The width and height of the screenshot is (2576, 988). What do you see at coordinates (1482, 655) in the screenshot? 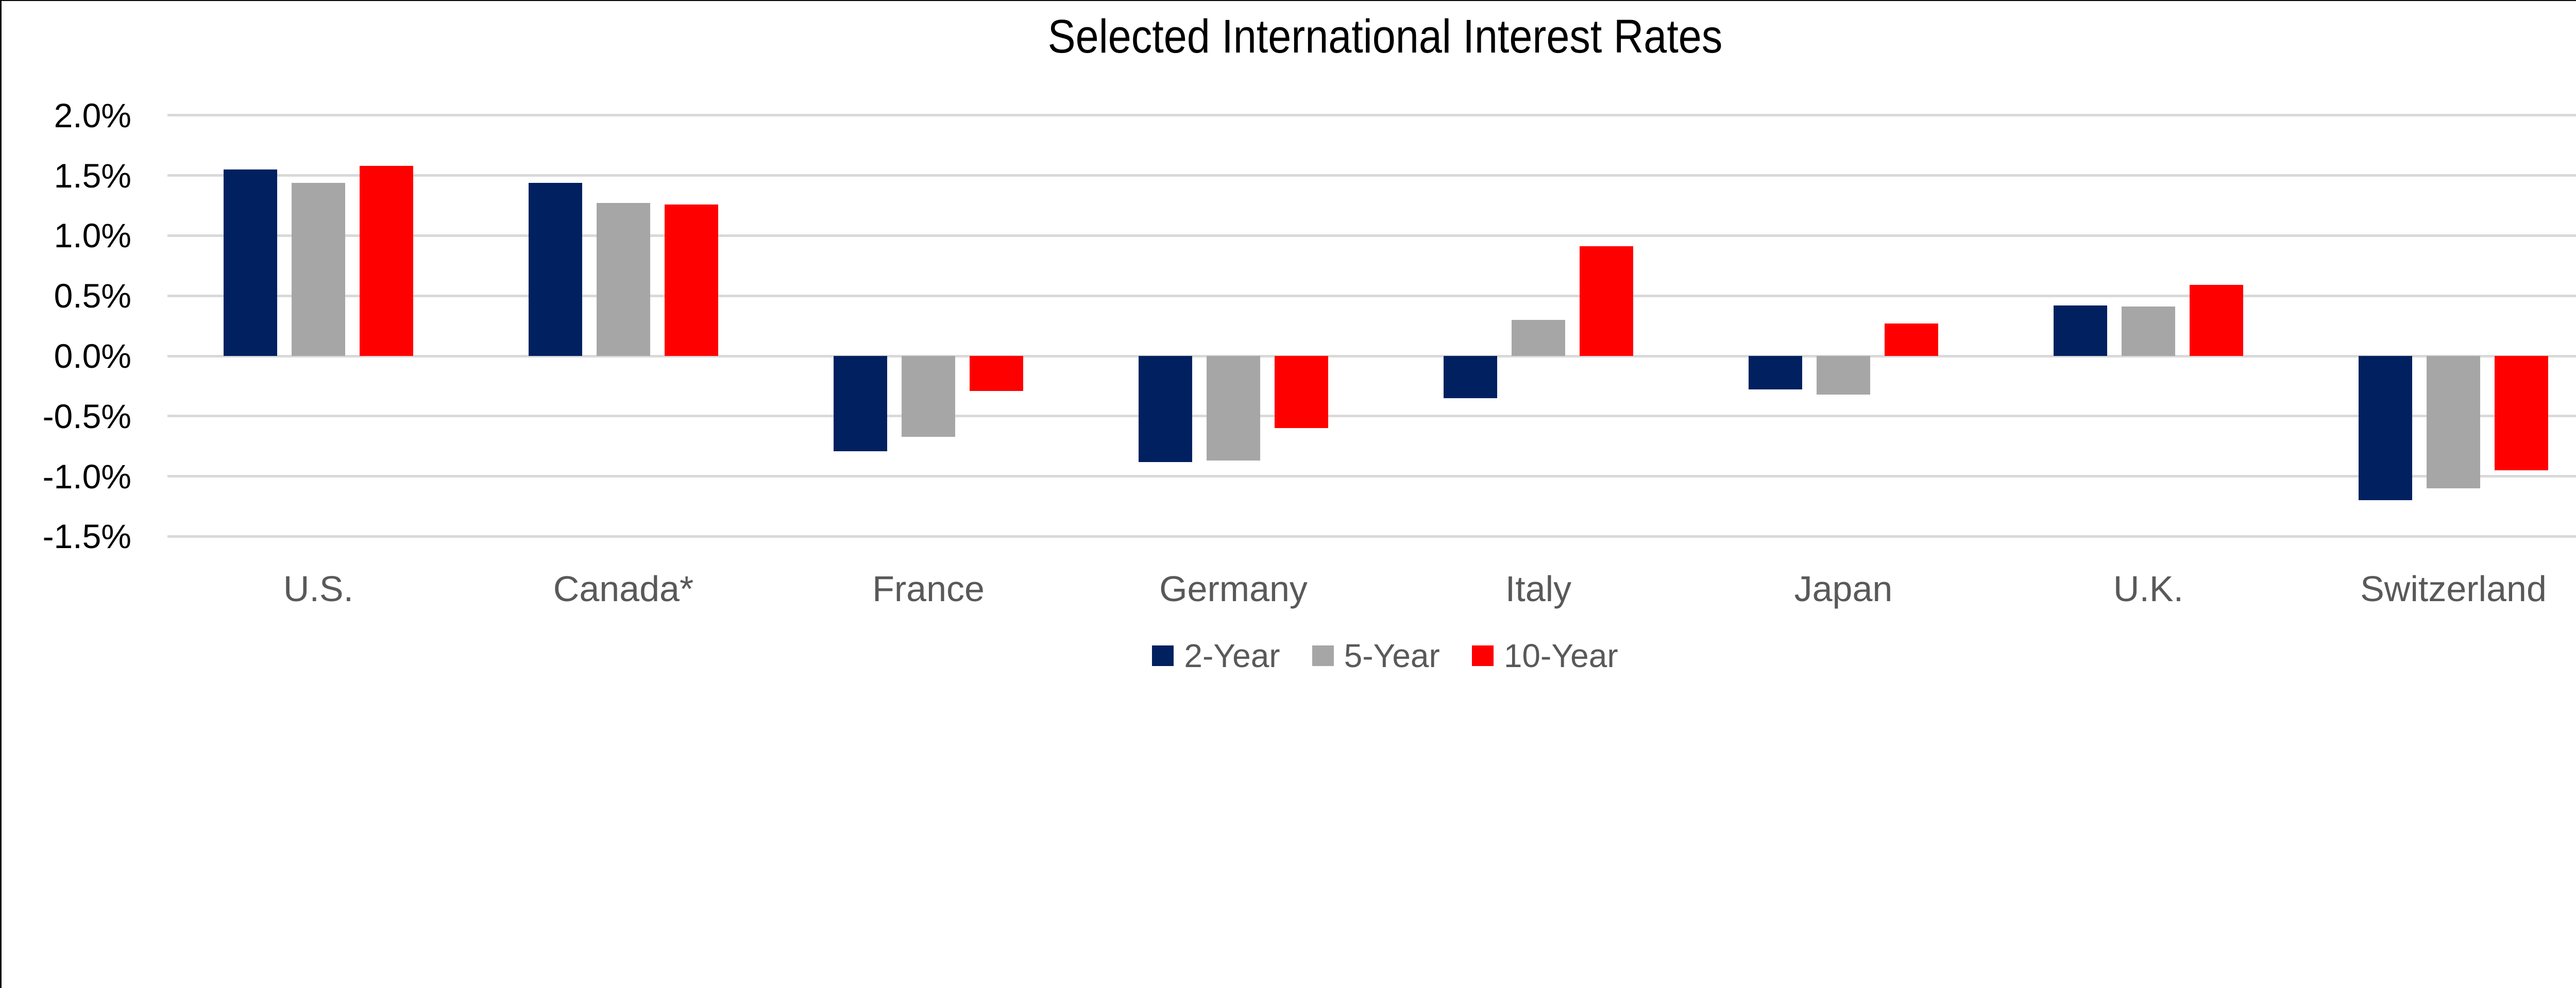
I see `legend-swatch-10-year` at bounding box center [1482, 655].